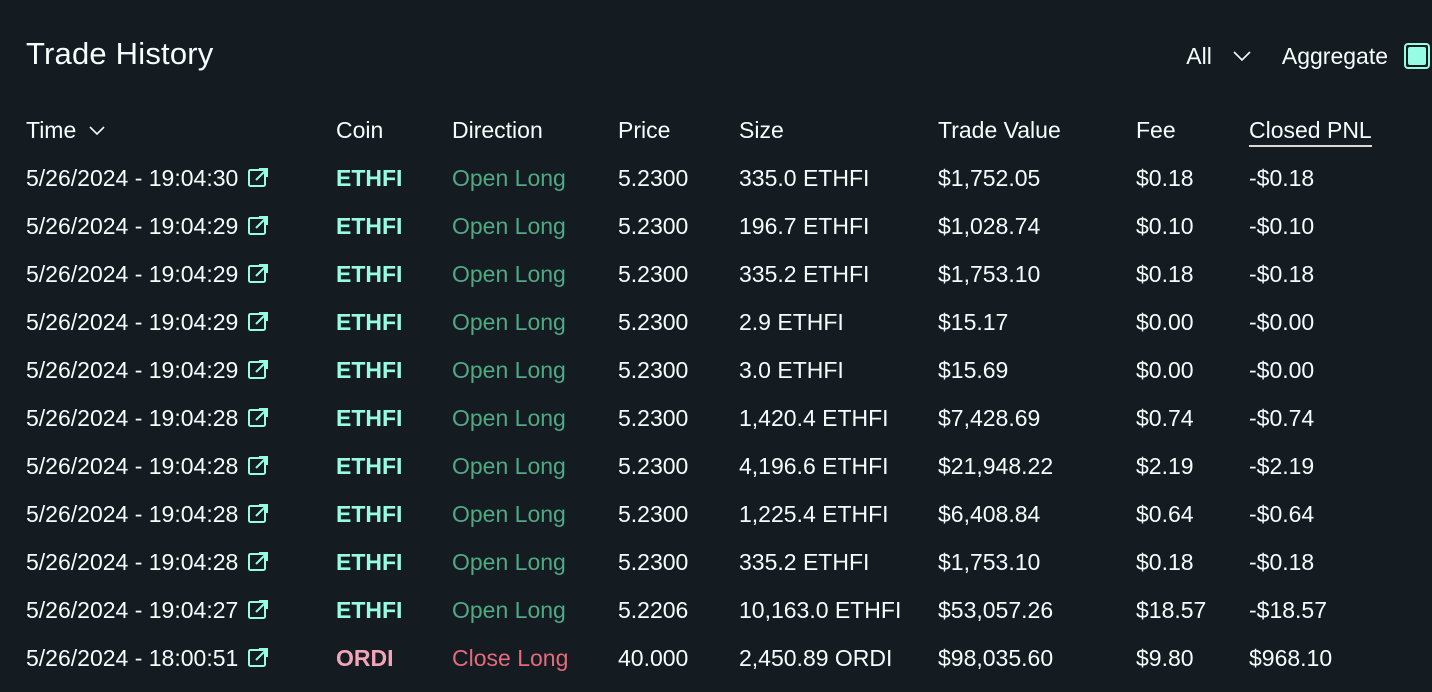 The image size is (1432, 692). I want to click on price-cell: 40.000, so click(653, 657).